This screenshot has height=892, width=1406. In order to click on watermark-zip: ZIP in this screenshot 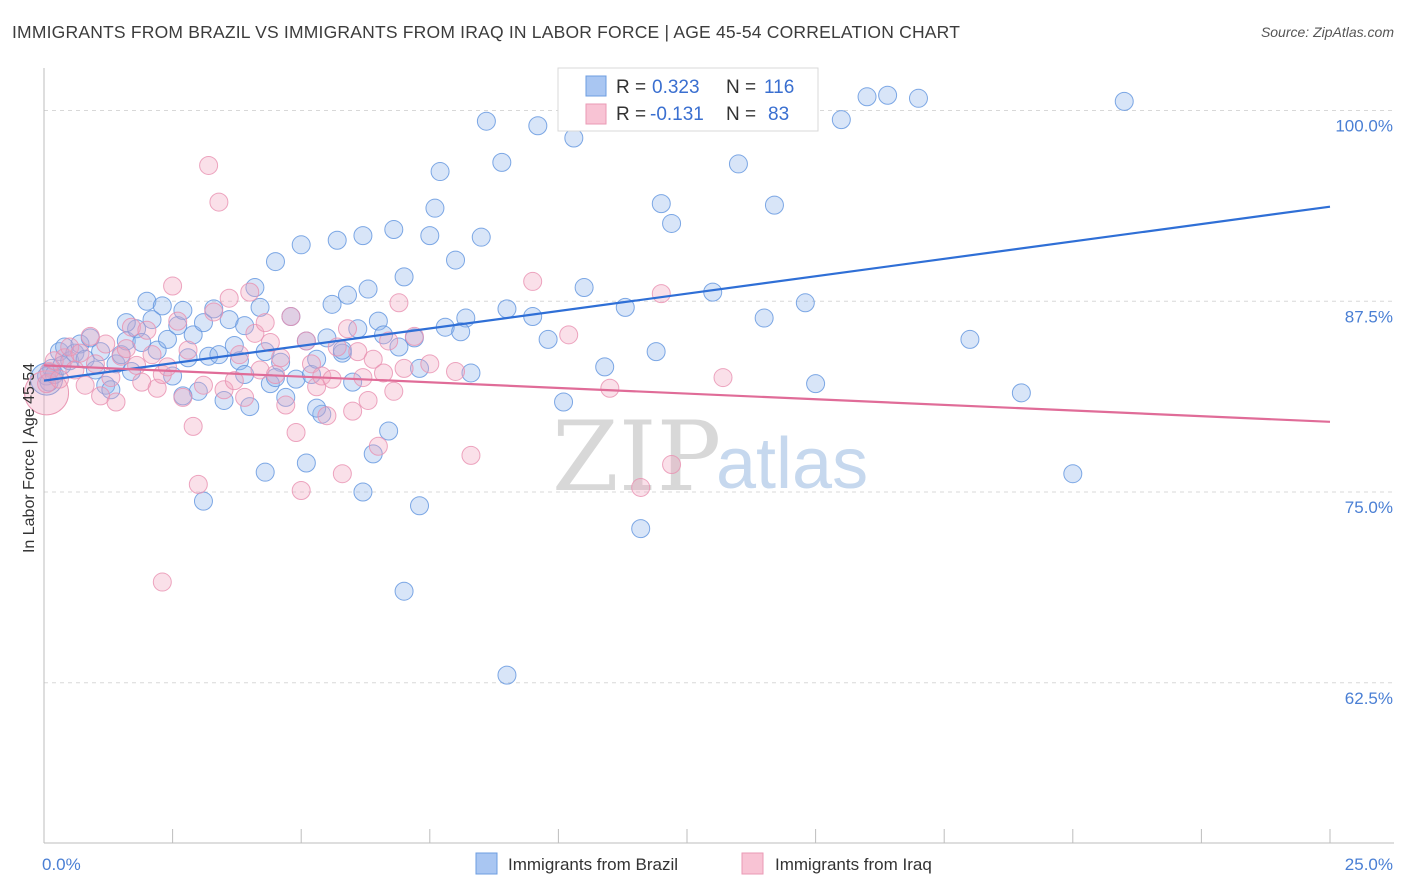, I will do `click(636, 457)`.